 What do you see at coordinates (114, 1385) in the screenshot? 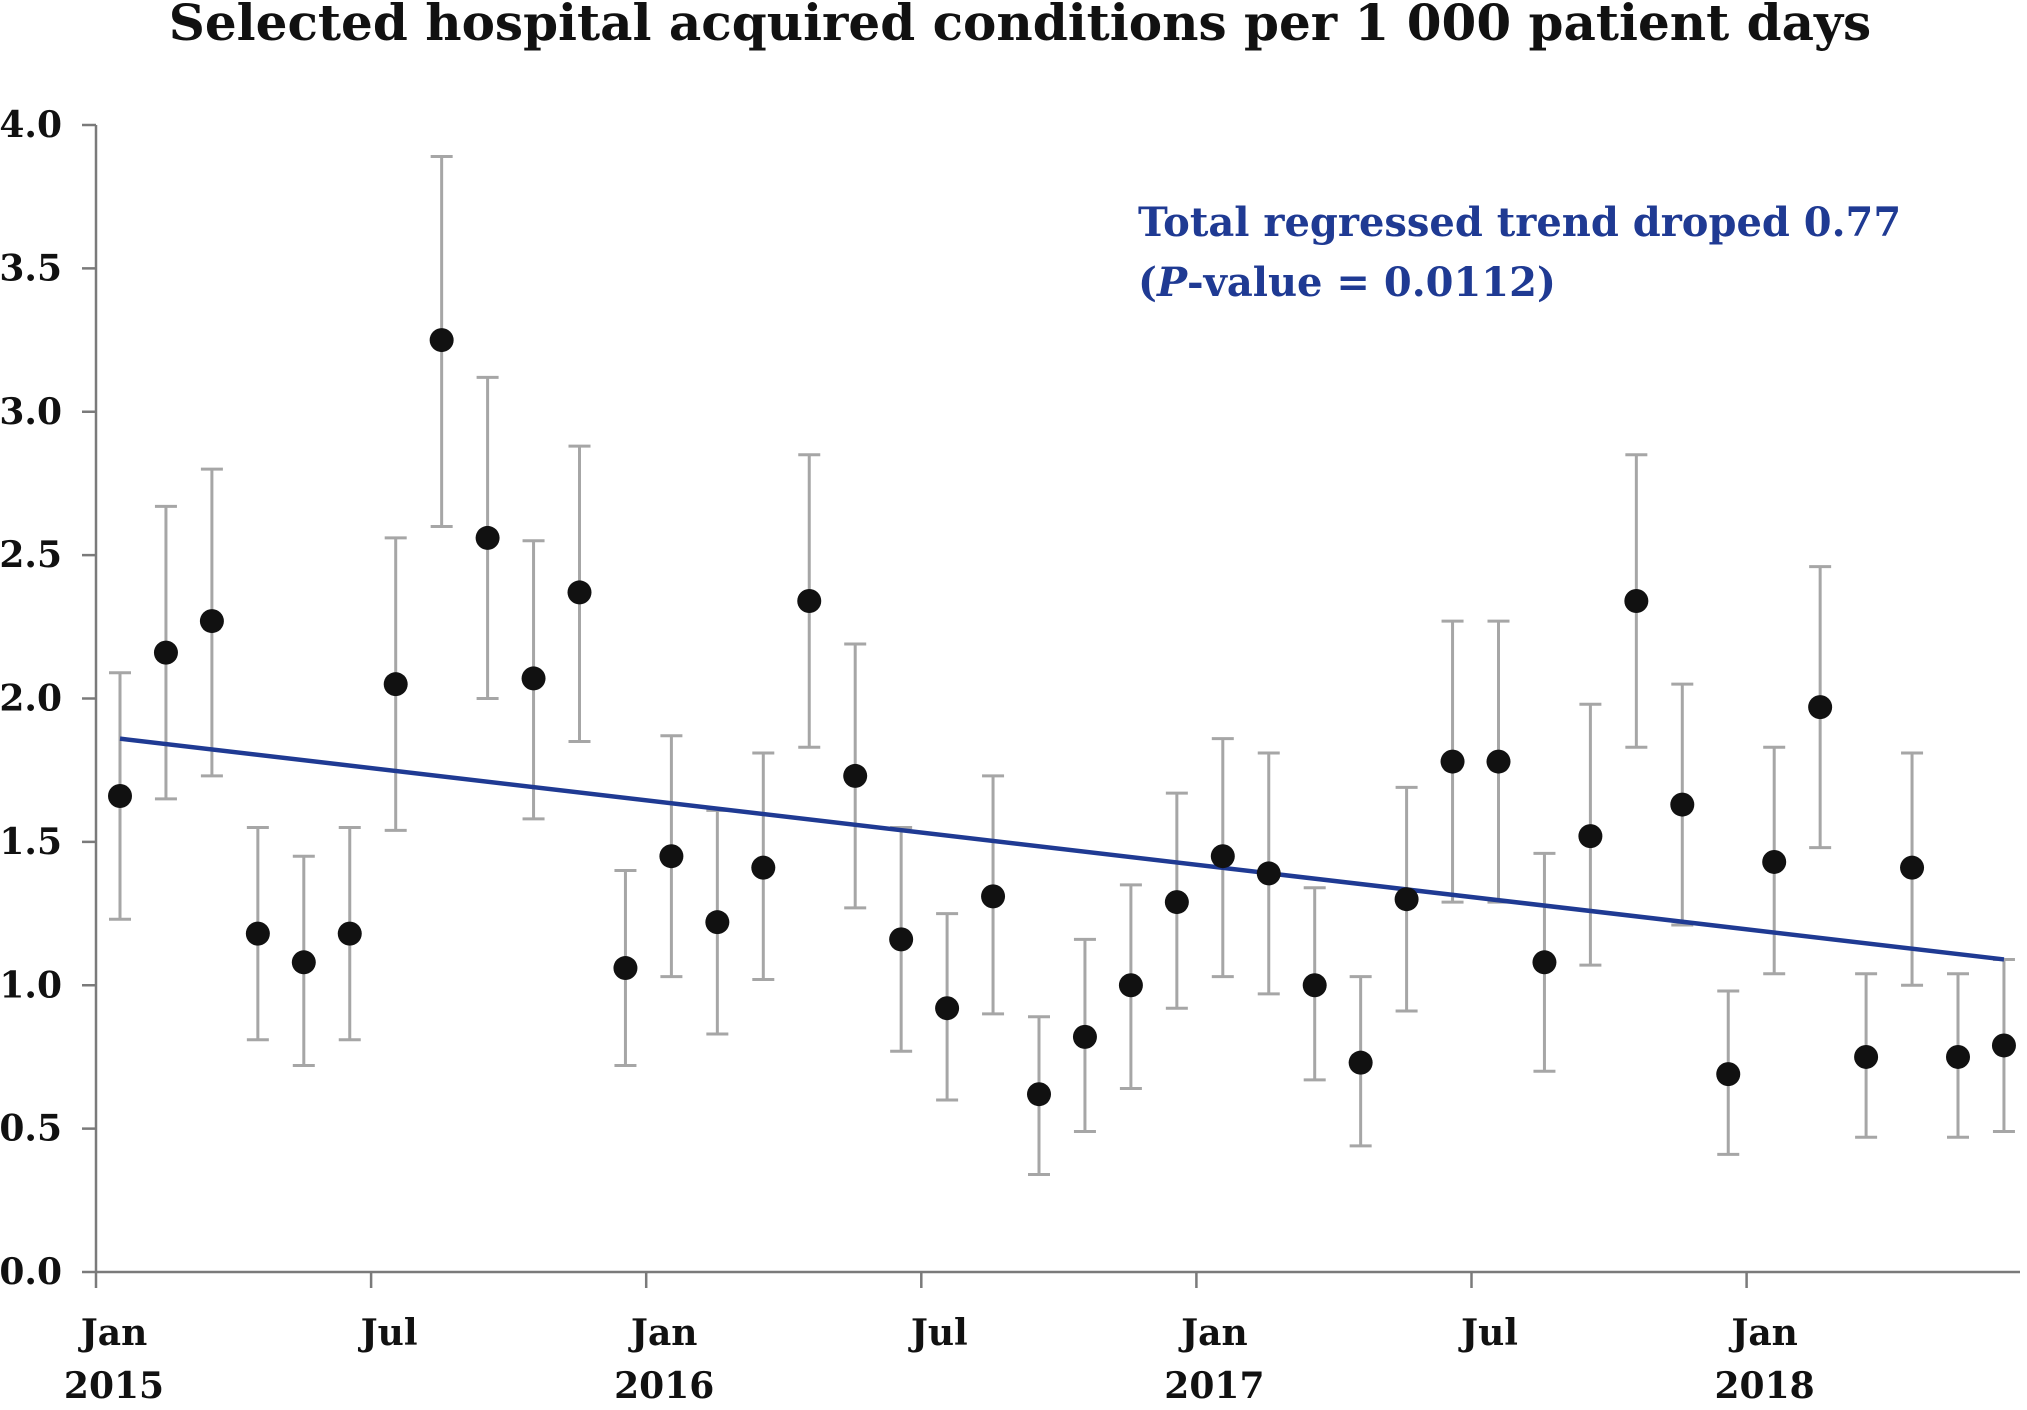
I see `x-tick-year-label: 2015` at bounding box center [114, 1385].